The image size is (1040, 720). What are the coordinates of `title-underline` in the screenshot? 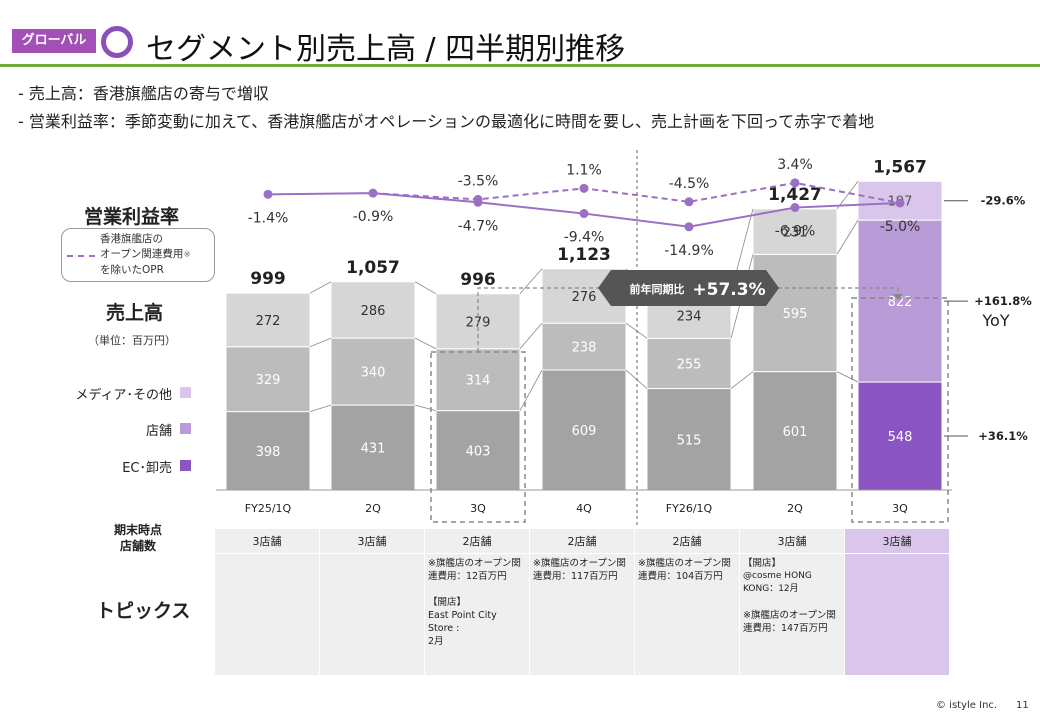 It's located at (520, 65).